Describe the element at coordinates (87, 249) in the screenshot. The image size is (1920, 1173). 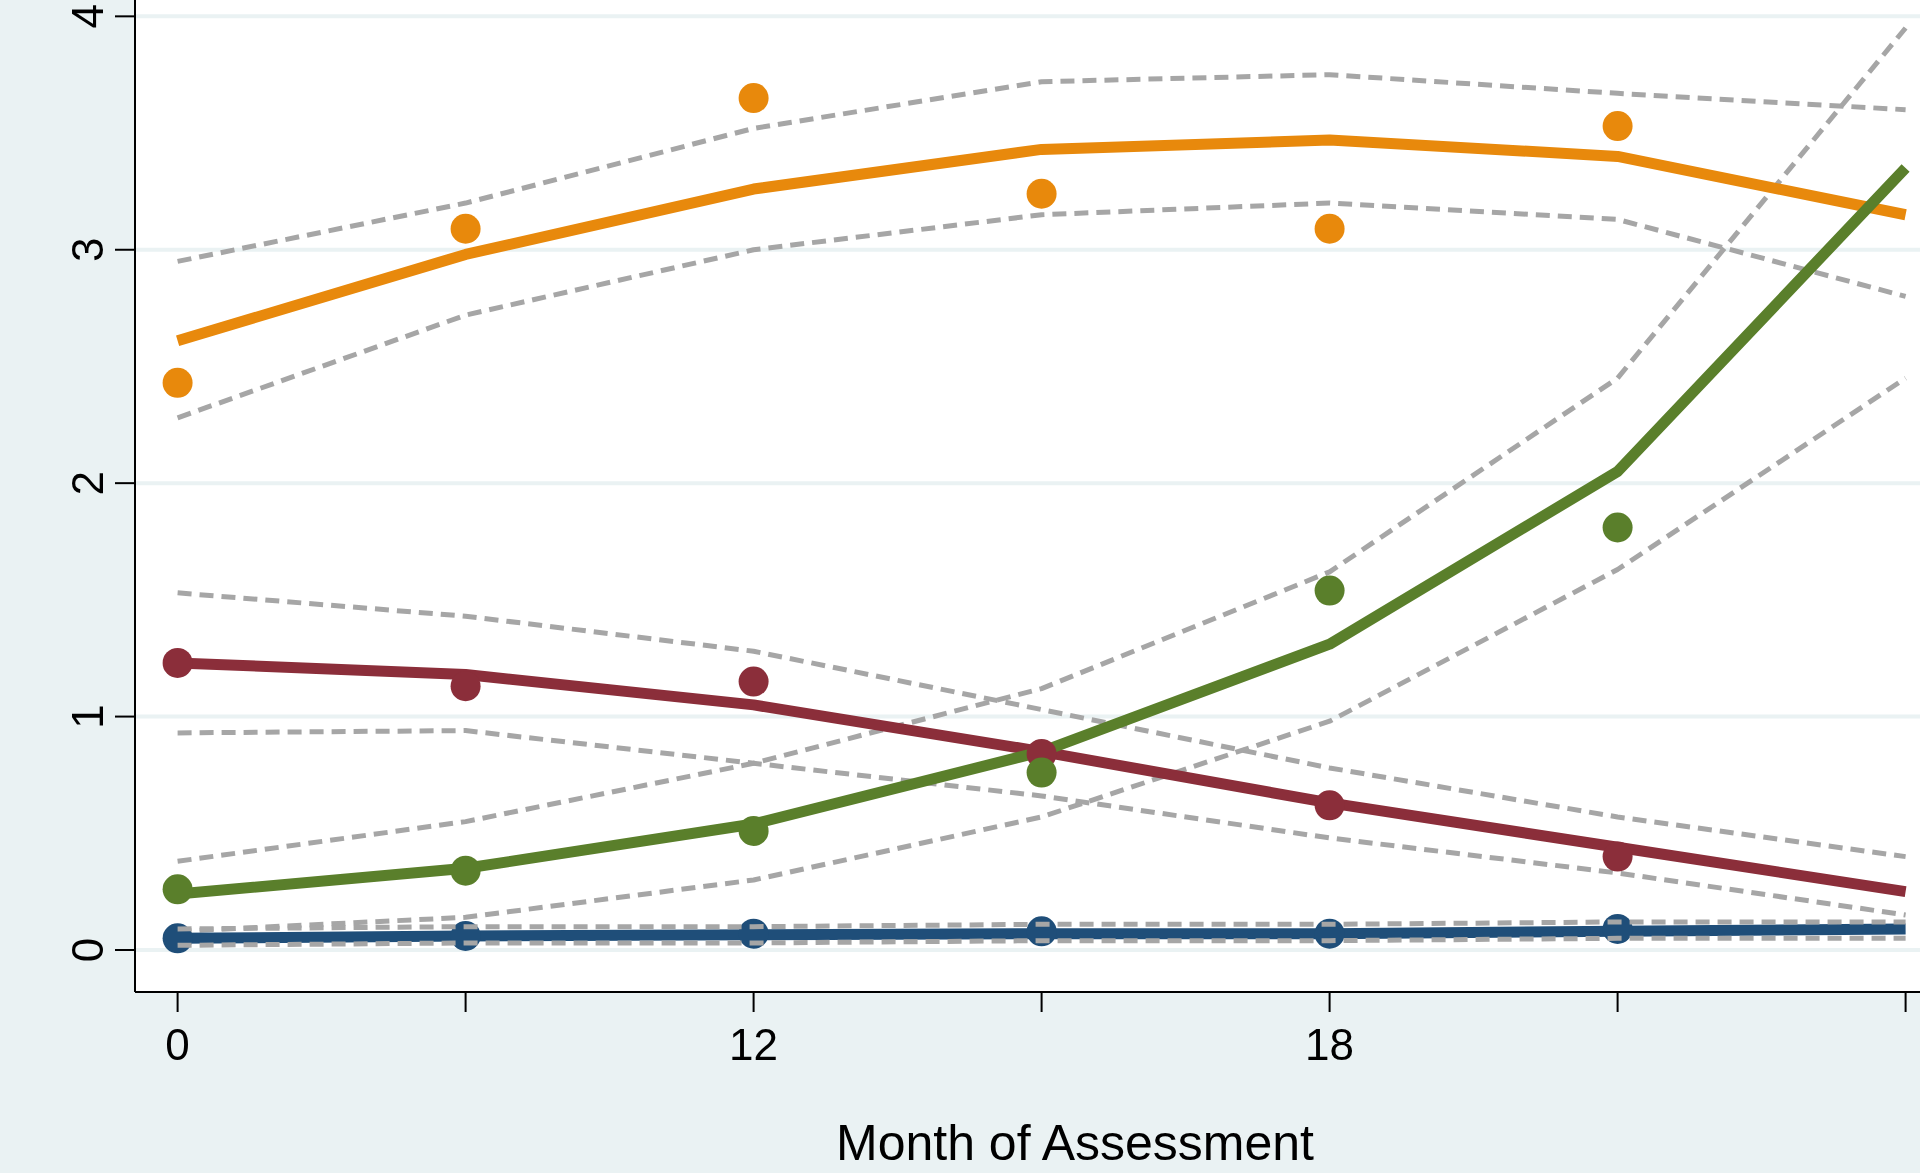
I see `y-tick-label: 3` at that location.